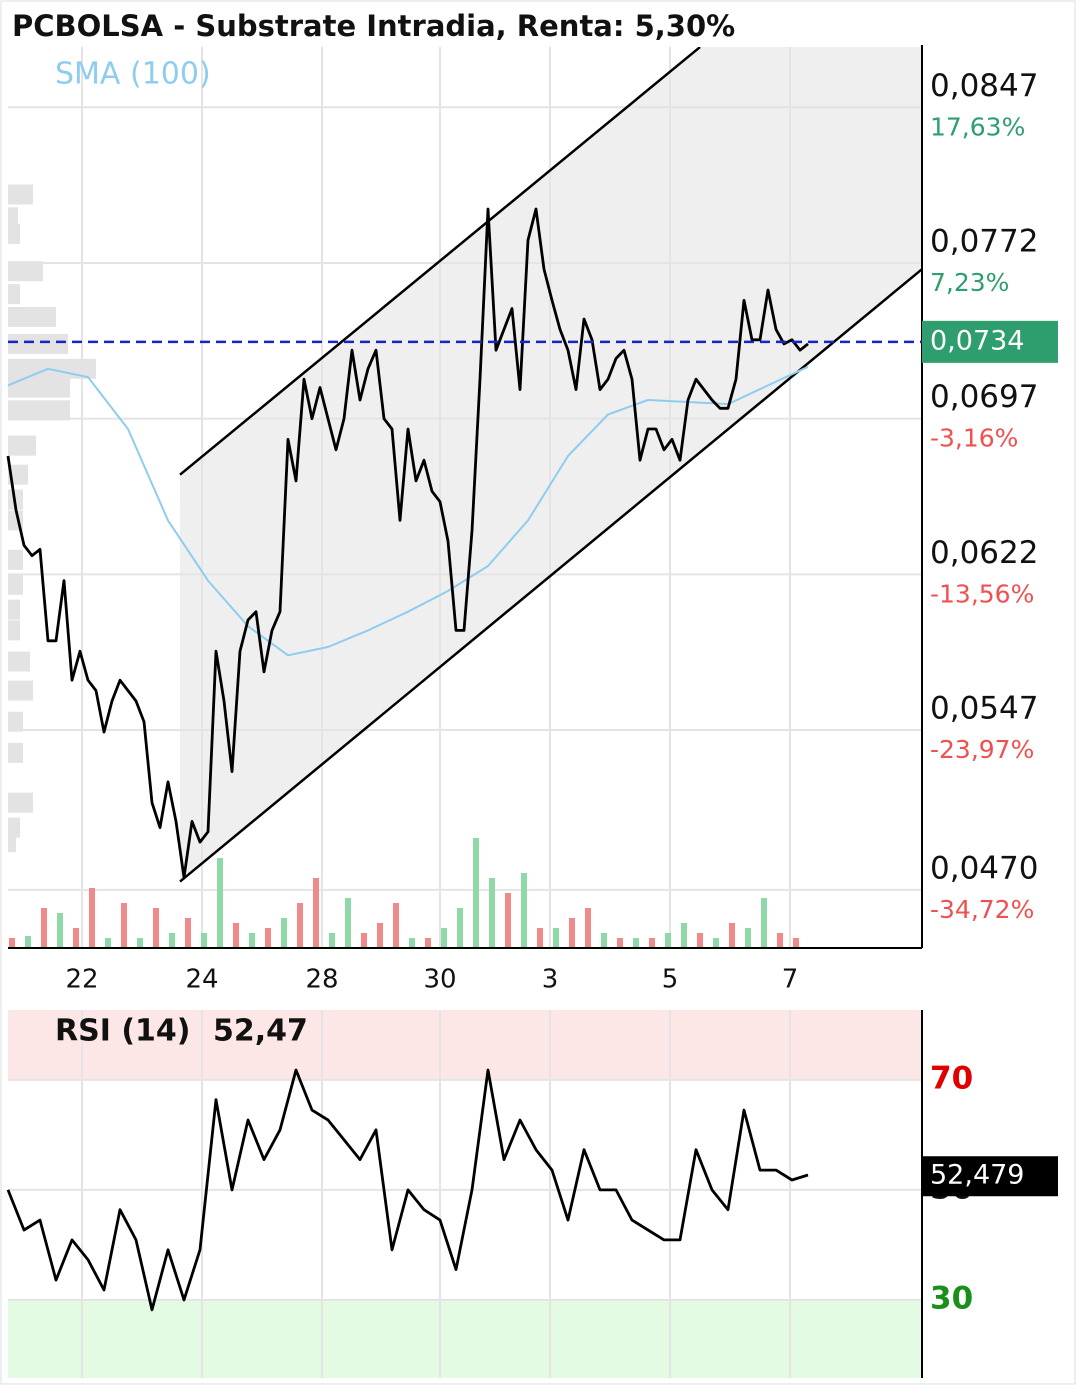  What do you see at coordinates (984, 241) in the screenshot?
I see `y-tick-label: 0,0772` at bounding box center [984, 241].